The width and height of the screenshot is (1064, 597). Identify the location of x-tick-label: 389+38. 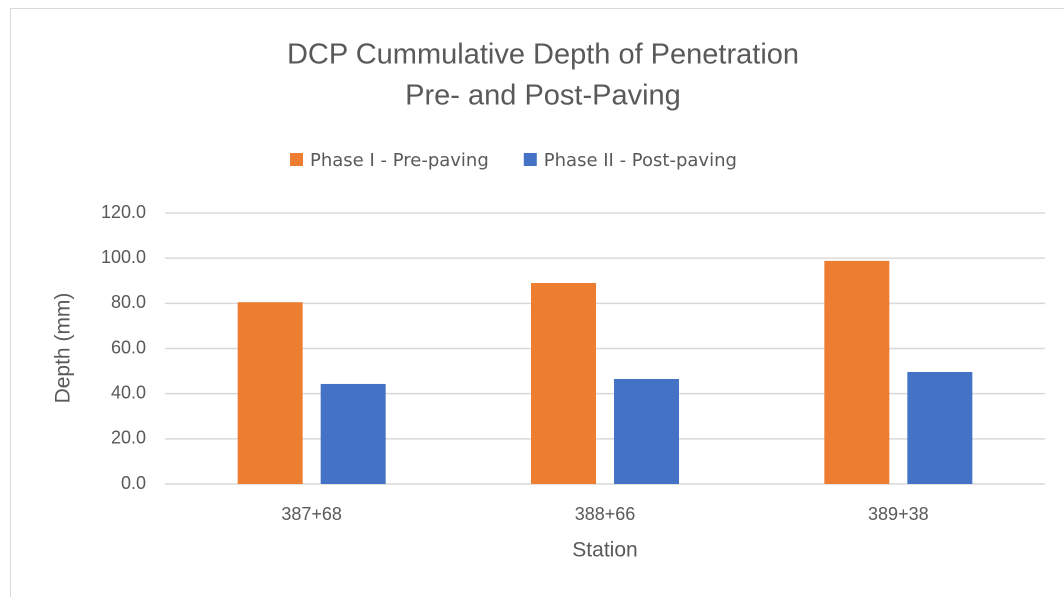
(898, 514).